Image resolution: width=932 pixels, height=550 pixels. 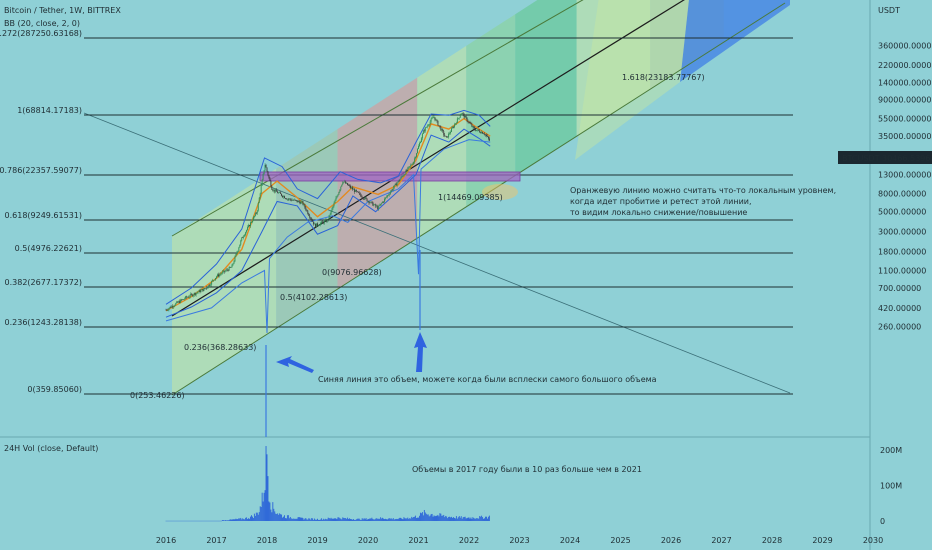 What do you see at coordinates (658, 212) in the screenshot?
I see `orange-line-note: то видим локально снижение/повышение` at bounding box center [658, 212].